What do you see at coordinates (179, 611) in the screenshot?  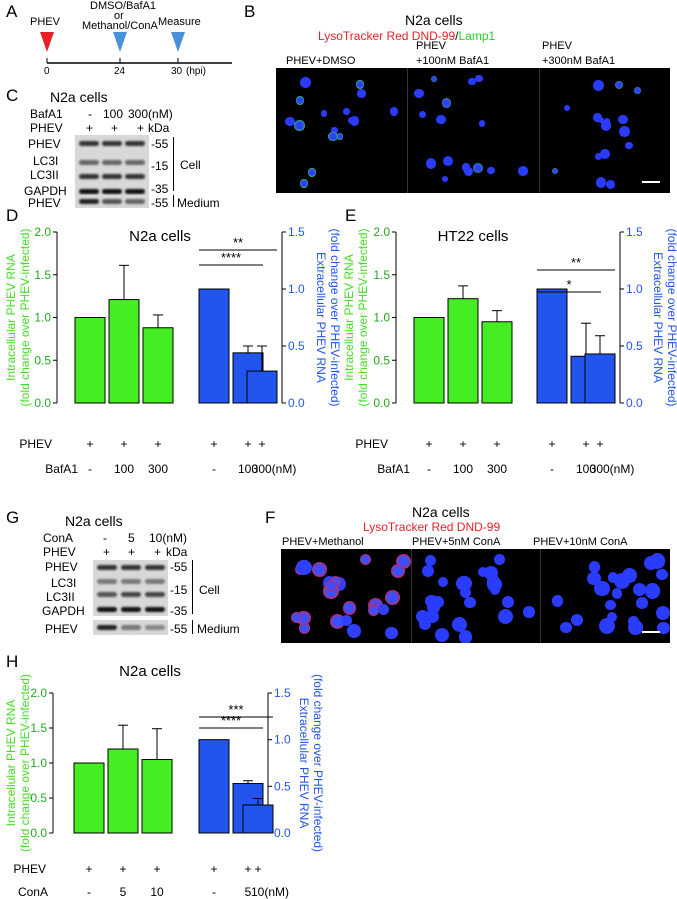 I see `panel-g-marker-35: -35` at bounding box center [179, 611].